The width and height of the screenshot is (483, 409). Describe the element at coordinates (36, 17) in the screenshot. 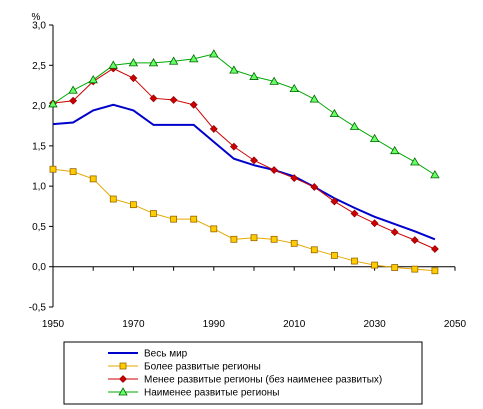

I see `y-unit-label: %` at that location.